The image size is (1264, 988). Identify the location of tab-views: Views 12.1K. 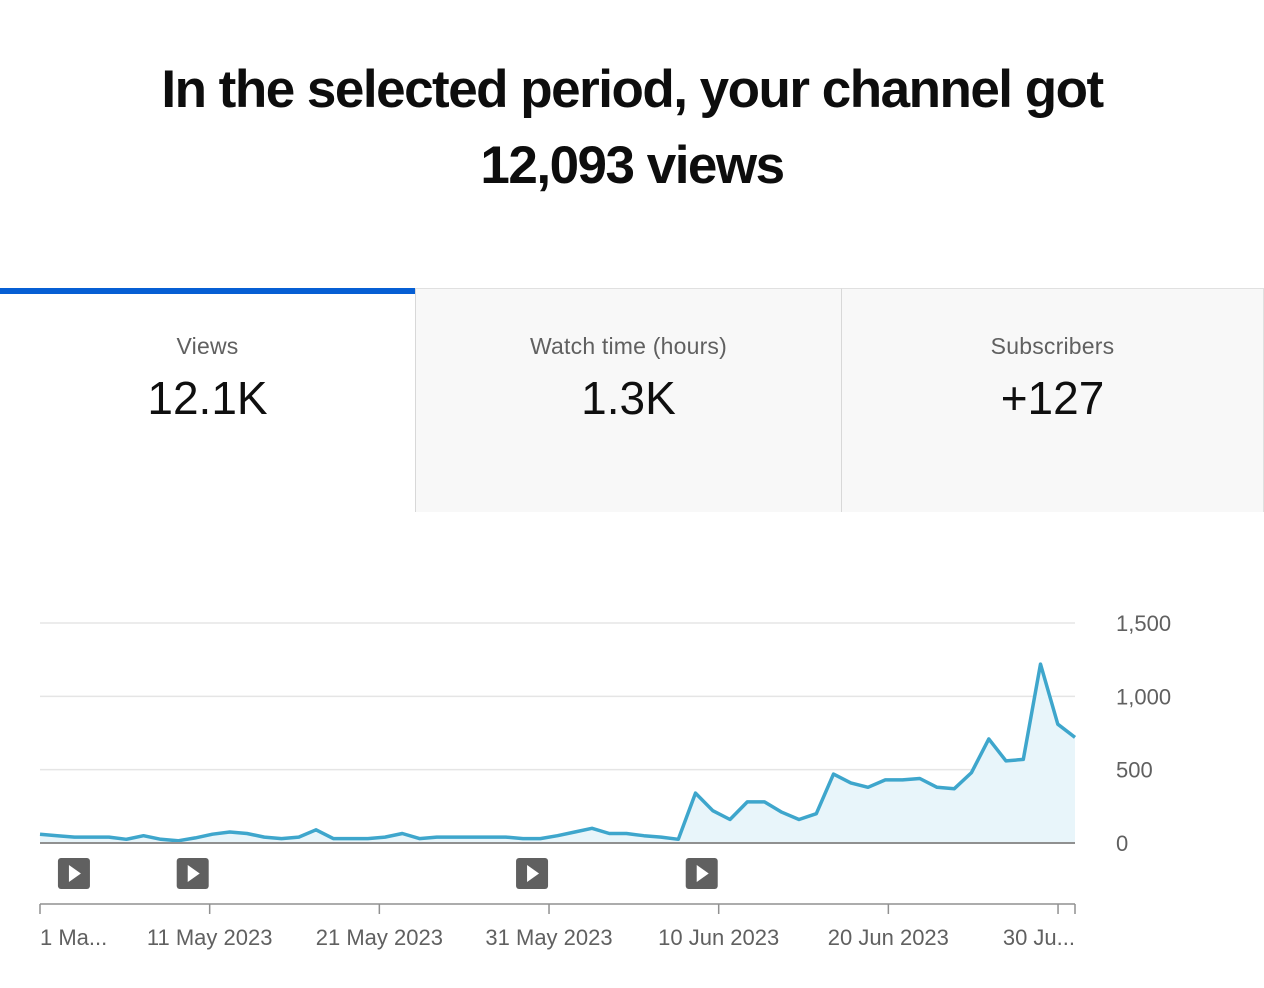
(207, 400).